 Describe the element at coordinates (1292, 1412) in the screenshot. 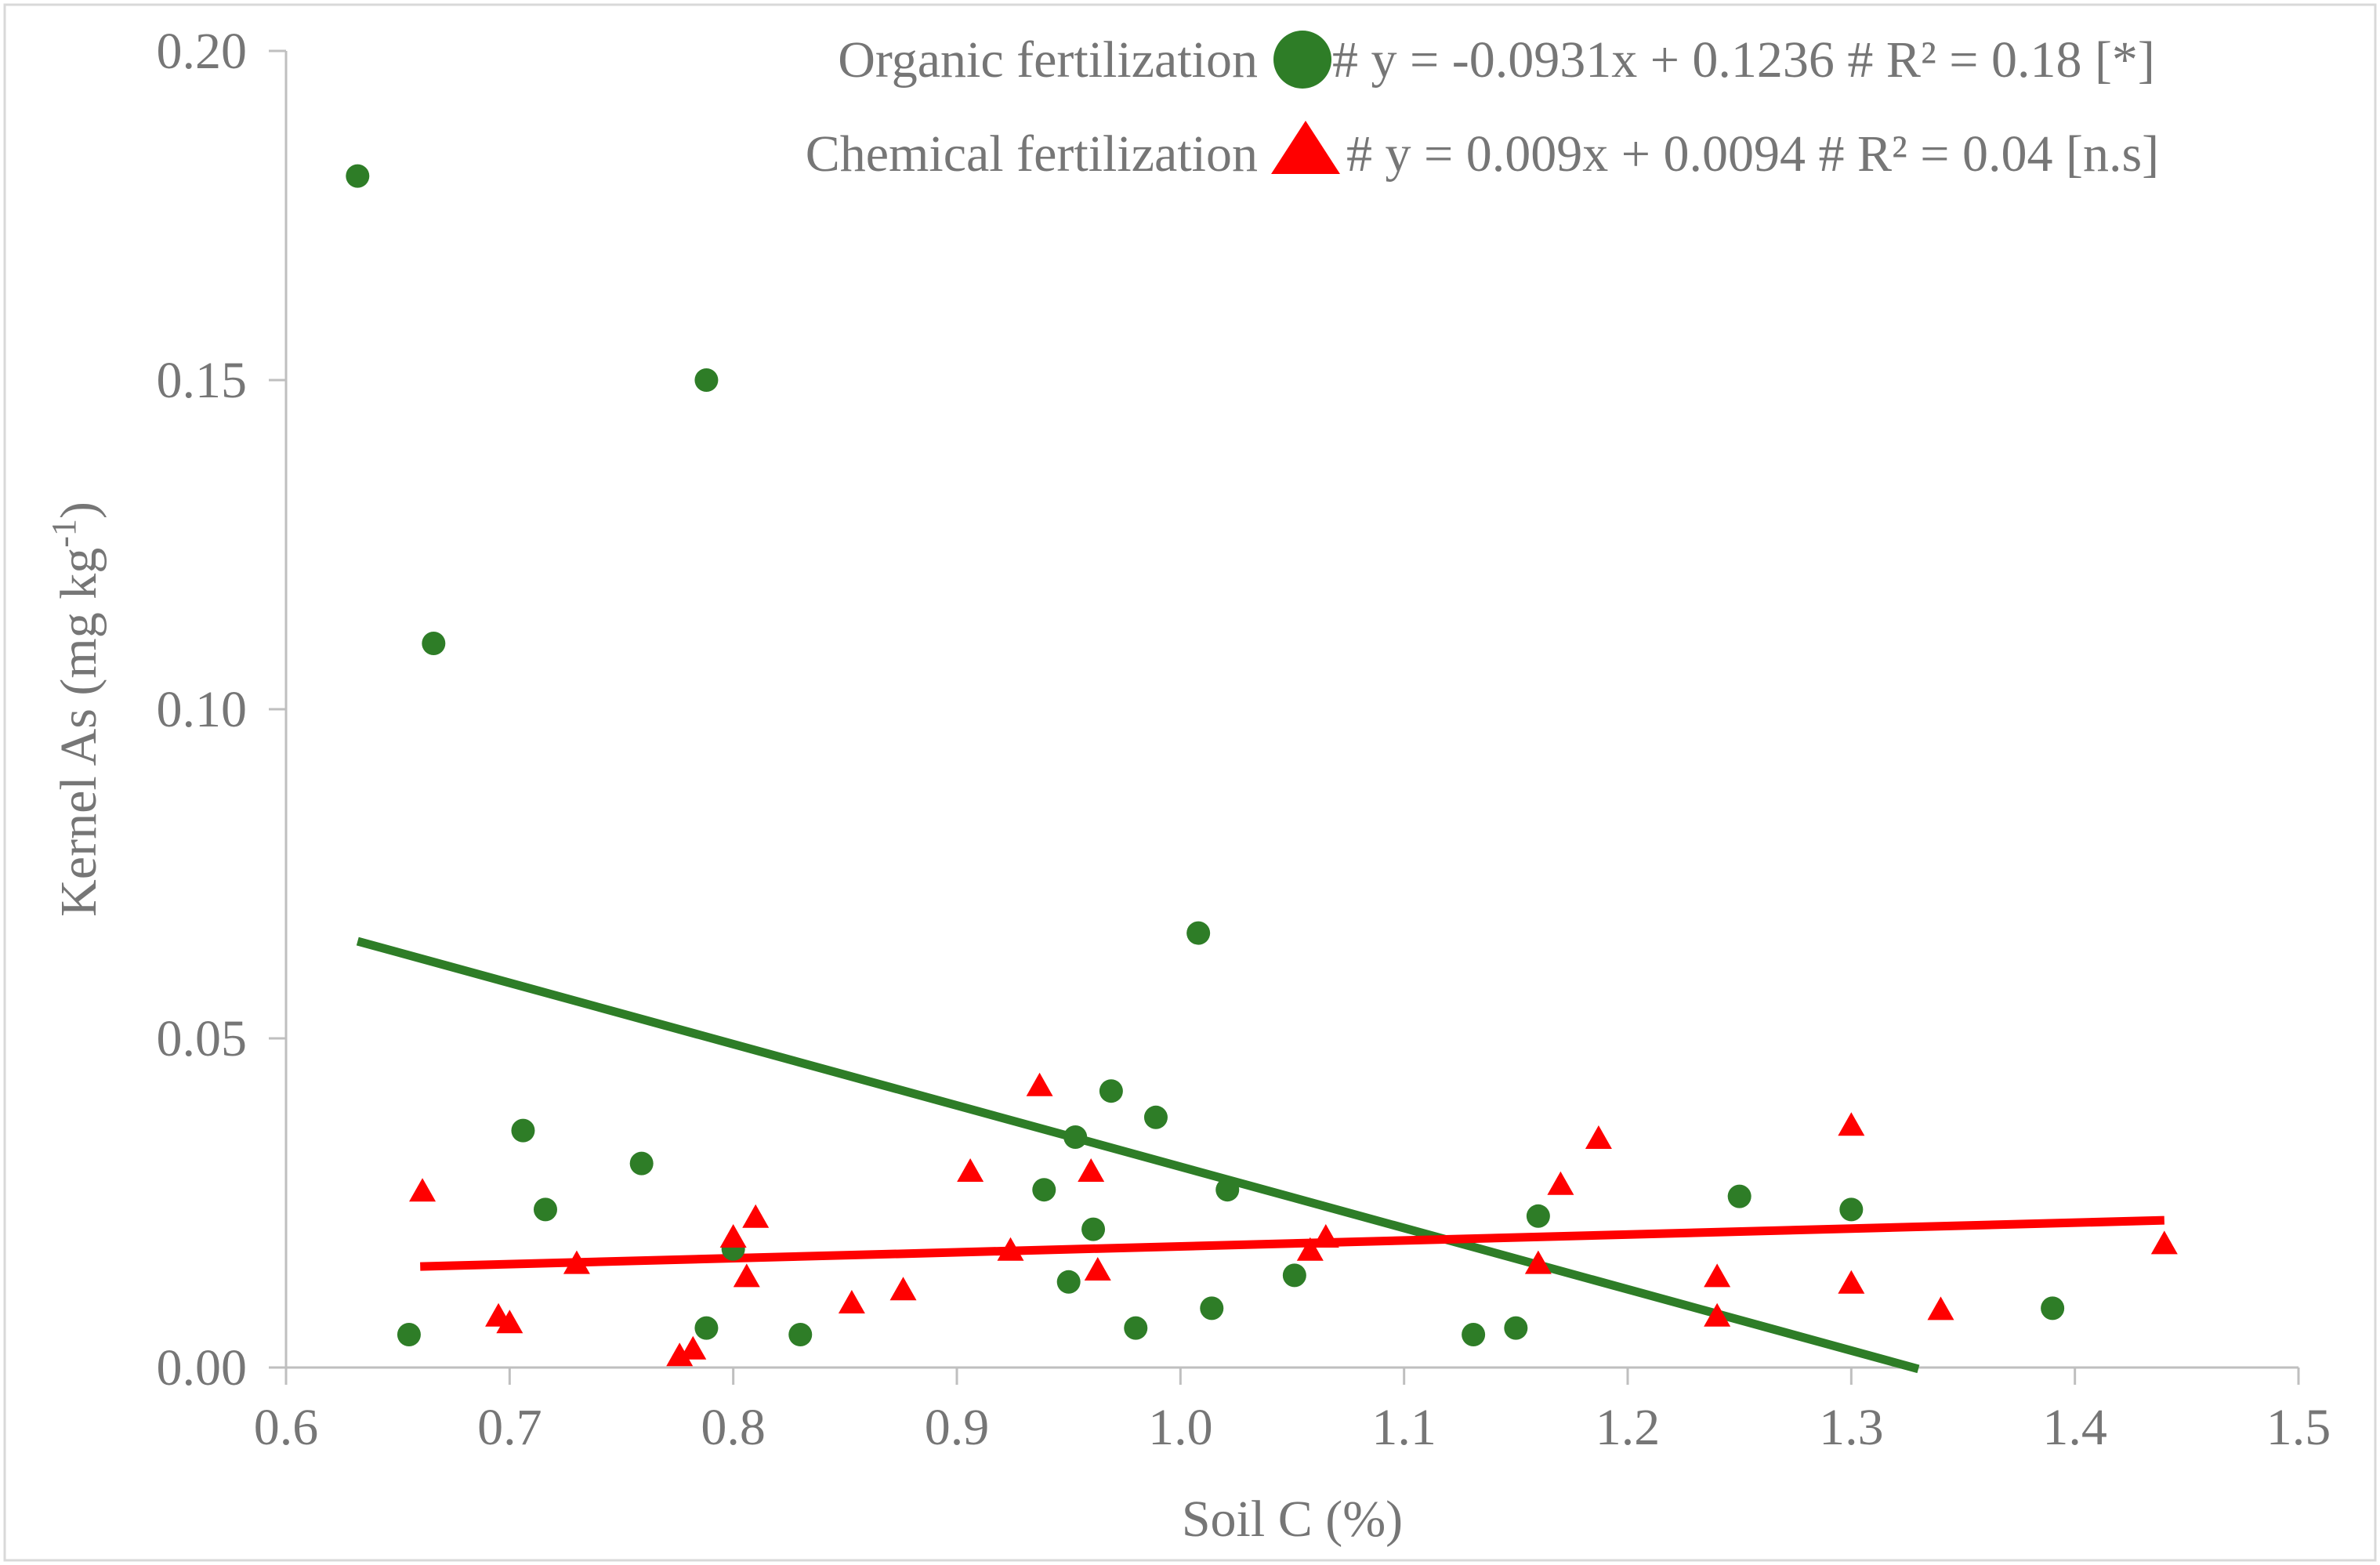

I see `x-ticks: 0.6 0.7 0.8 0.9 1.0 1.1 1.2 1.3 1.4 1.5` at that location.